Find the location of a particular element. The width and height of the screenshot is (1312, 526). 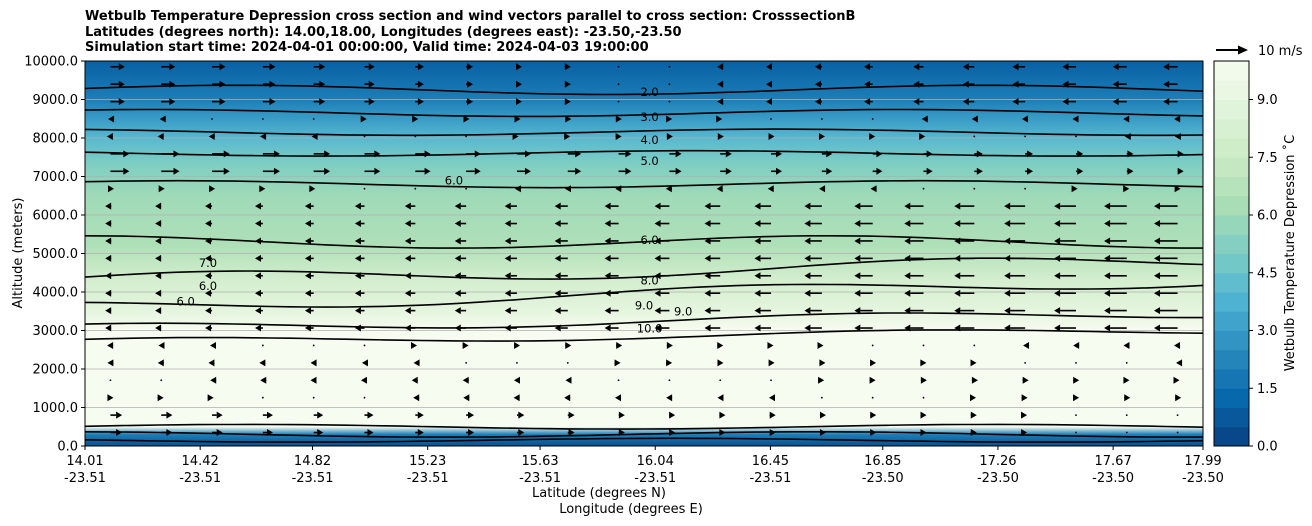

x-tick-label-lat: 16.04 is located at coordinates (655, 461).